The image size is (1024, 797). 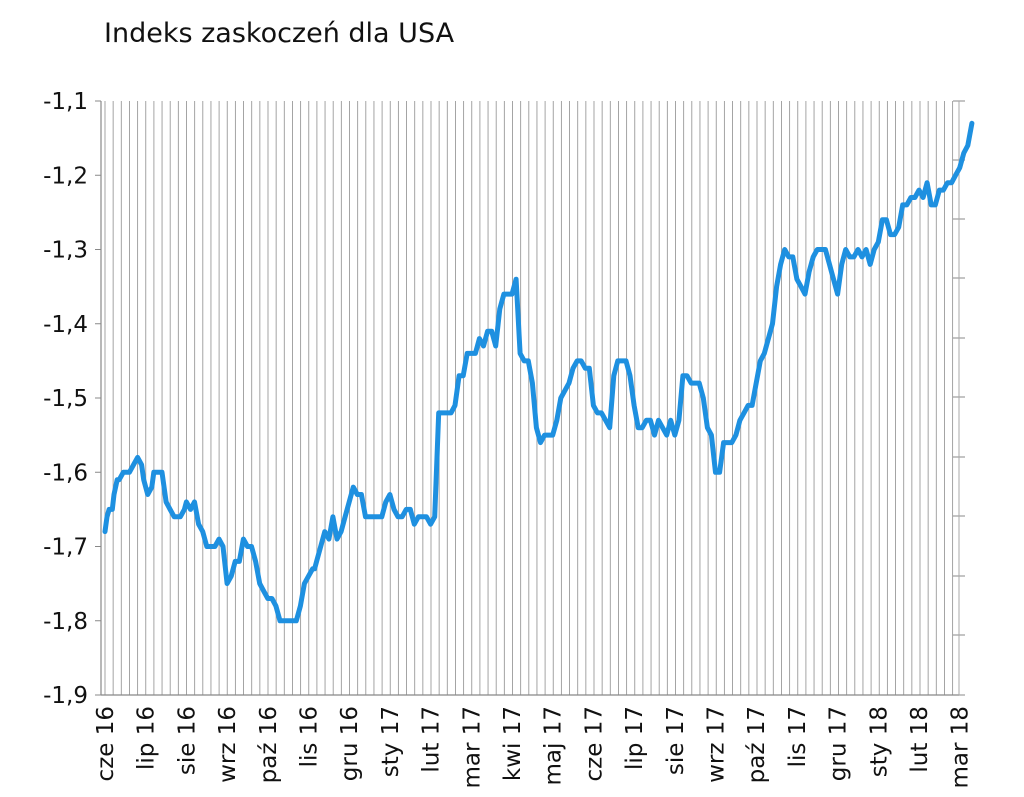 I want to click on x-tick-label: maj 17, so click(x=554, y=745).